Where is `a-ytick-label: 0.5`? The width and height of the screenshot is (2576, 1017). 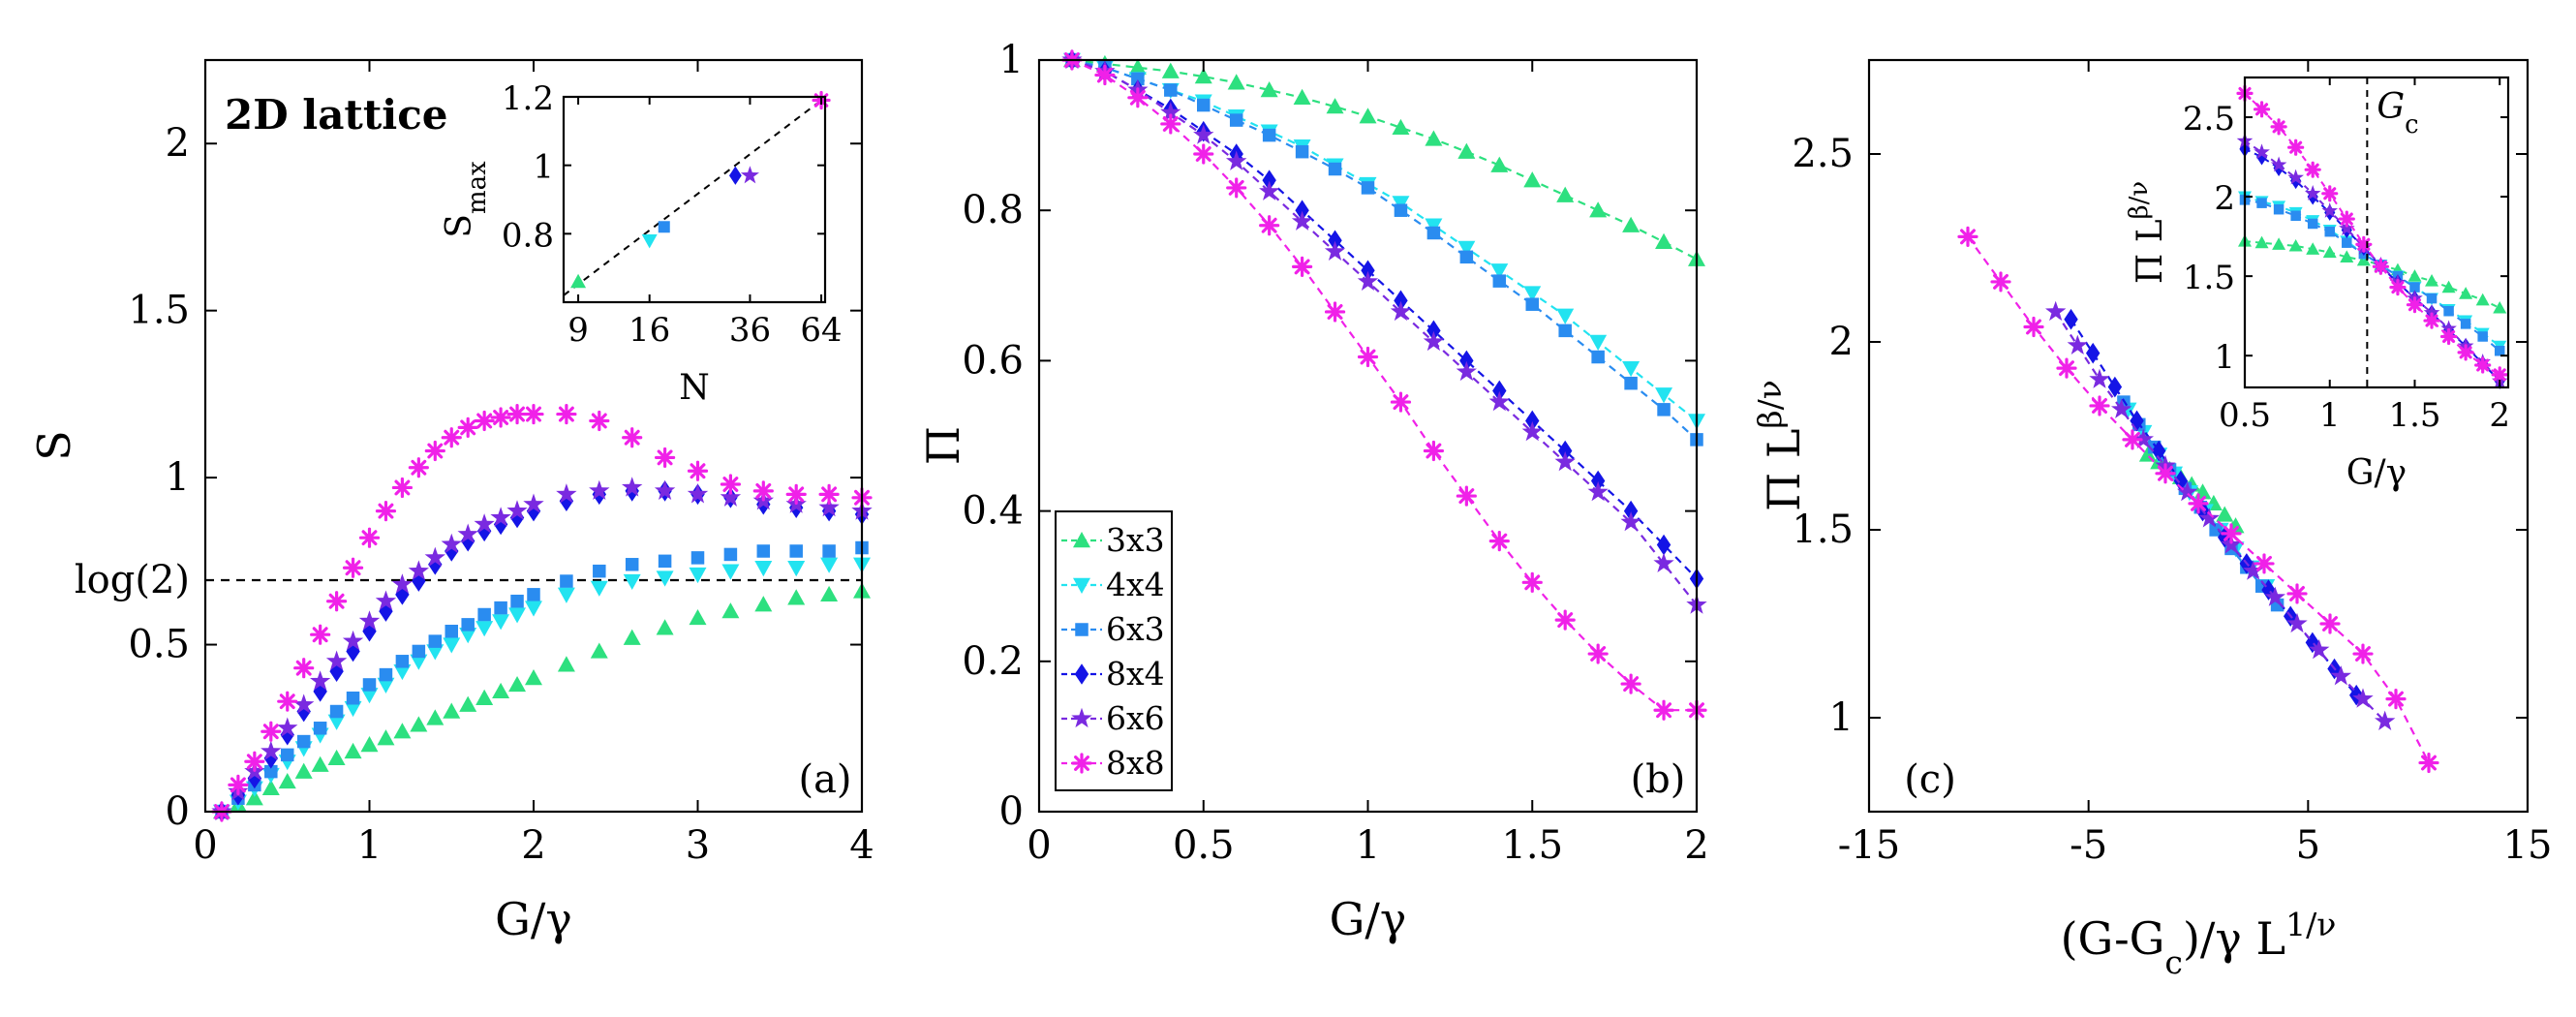
a-ytick-label: 0.5 is located at coordinates (159, 645).